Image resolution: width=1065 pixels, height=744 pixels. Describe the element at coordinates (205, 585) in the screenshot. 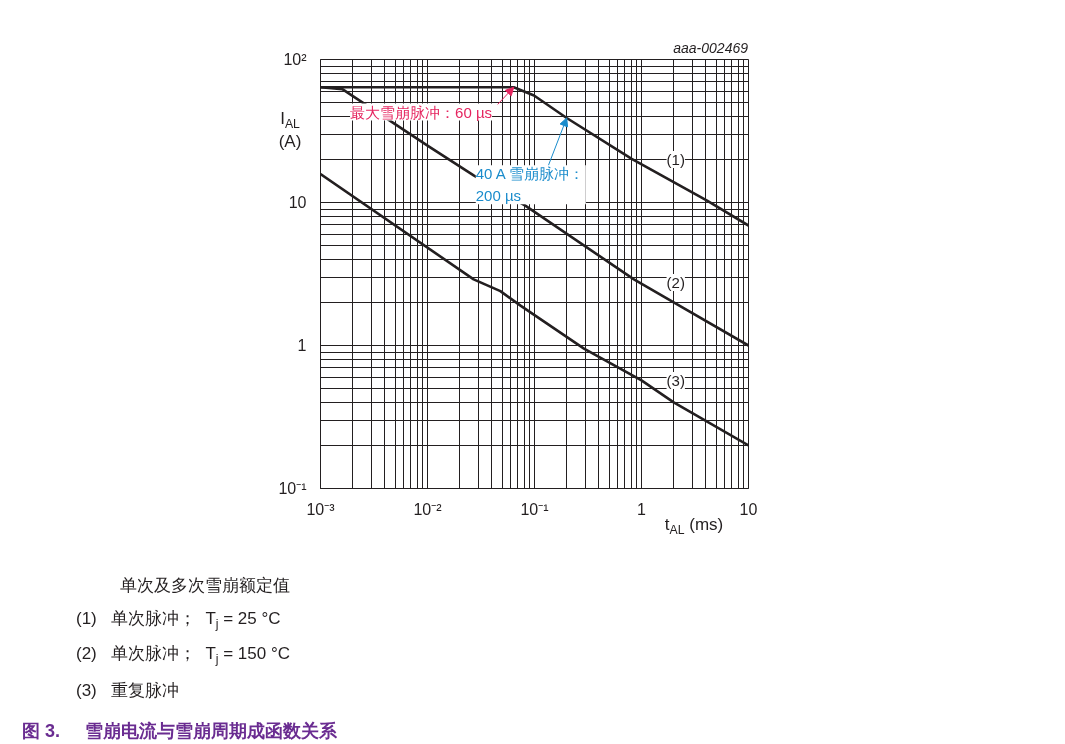

I see `text: 单次及多次雪崩额定值` at that location.